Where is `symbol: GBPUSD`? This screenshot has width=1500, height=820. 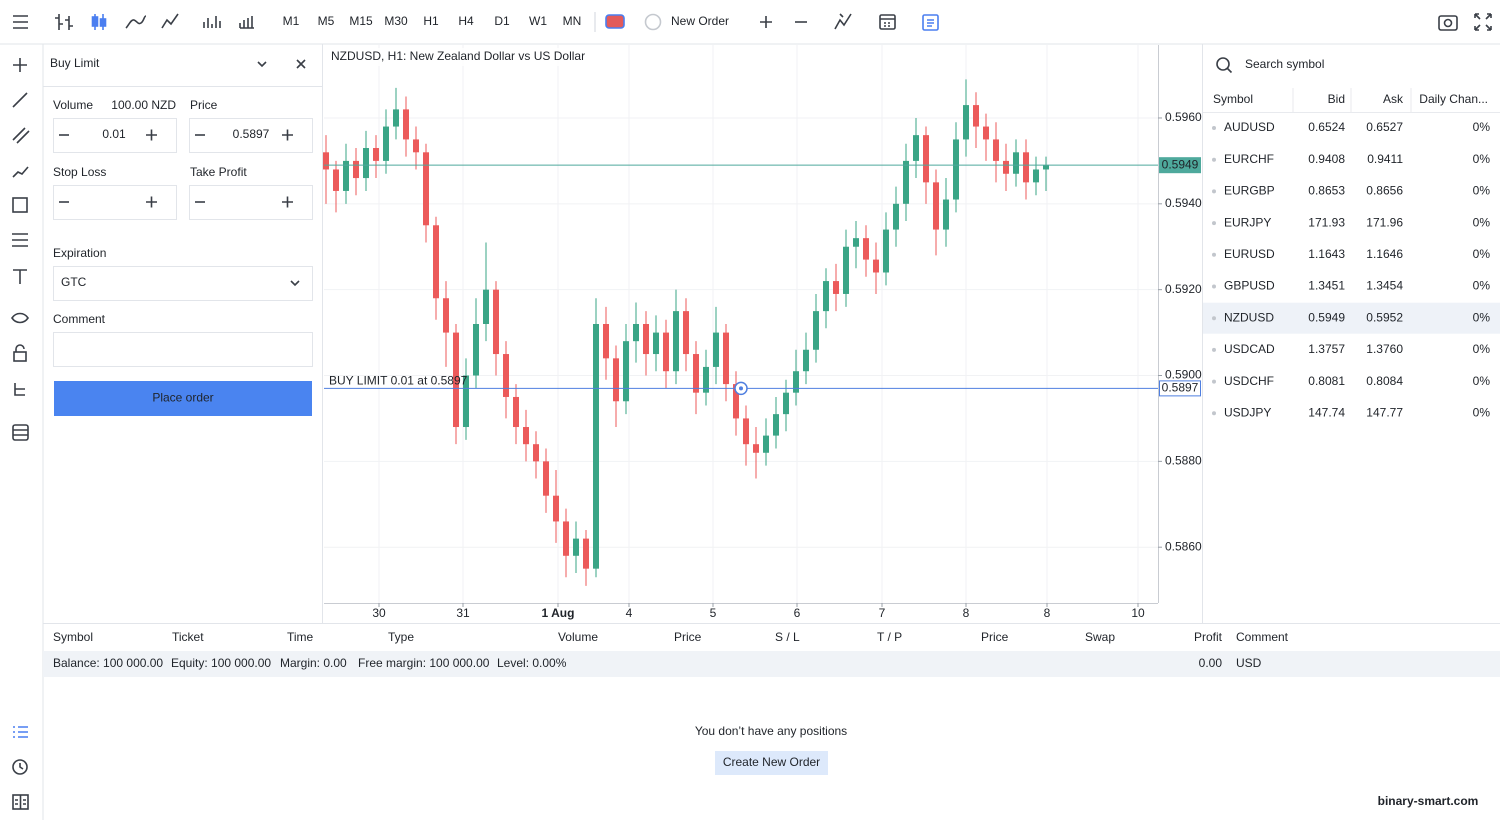
symbol: GBPUSD is located at coordinates (1249, 286).